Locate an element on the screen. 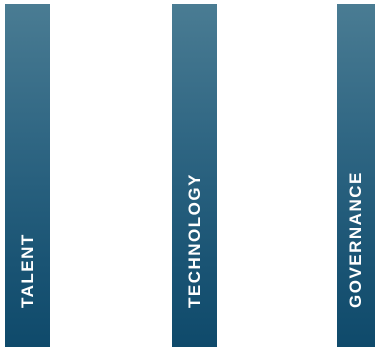 This screenshot has width=375, height=347. pillar-governance: GOVERNANCE is located at coordinates (356, 175).